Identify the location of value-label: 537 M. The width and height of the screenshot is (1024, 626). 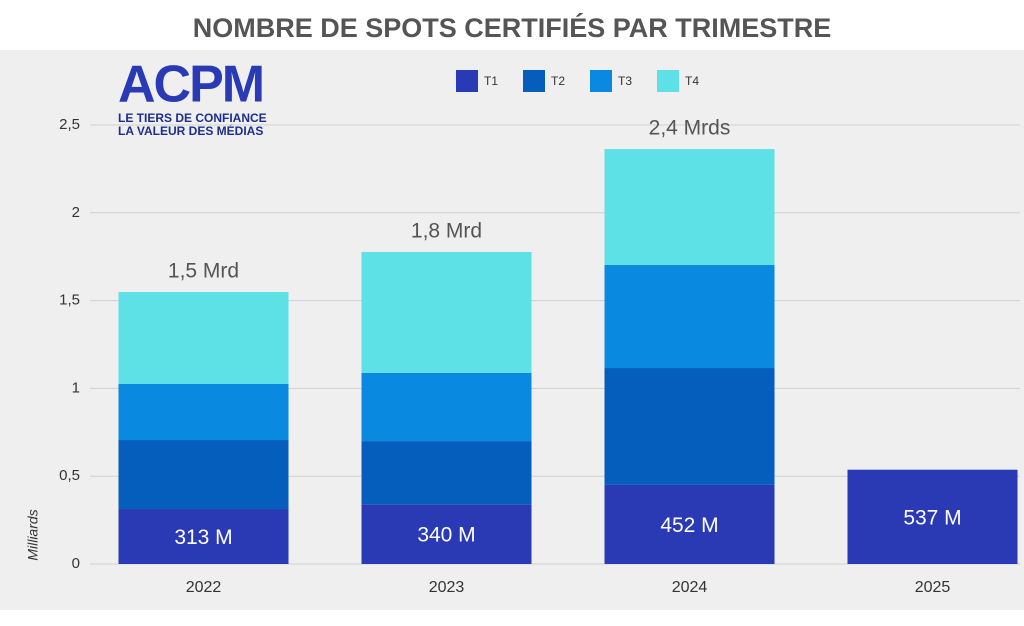
(932, 517).